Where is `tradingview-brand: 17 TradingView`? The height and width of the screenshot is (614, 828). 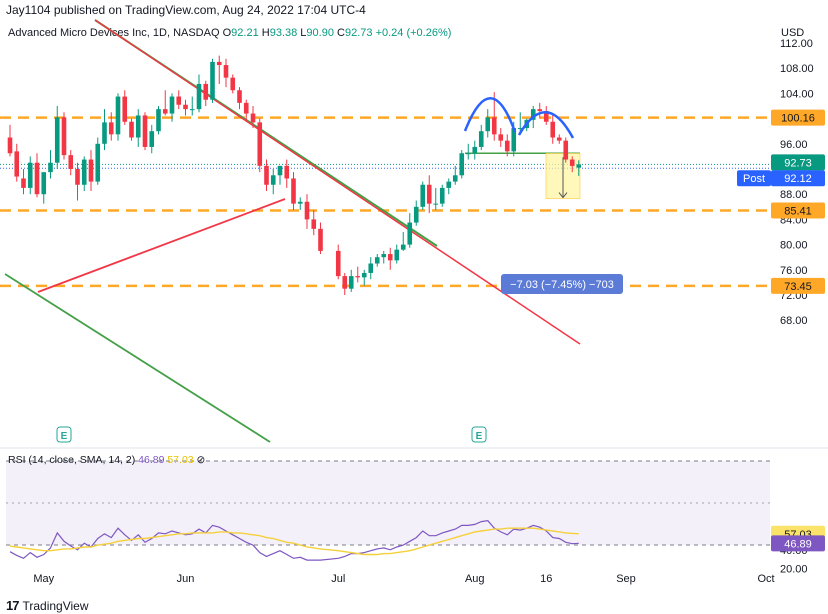 tradingview-brand: 17 TradingView is located at coordinates (47, 605).